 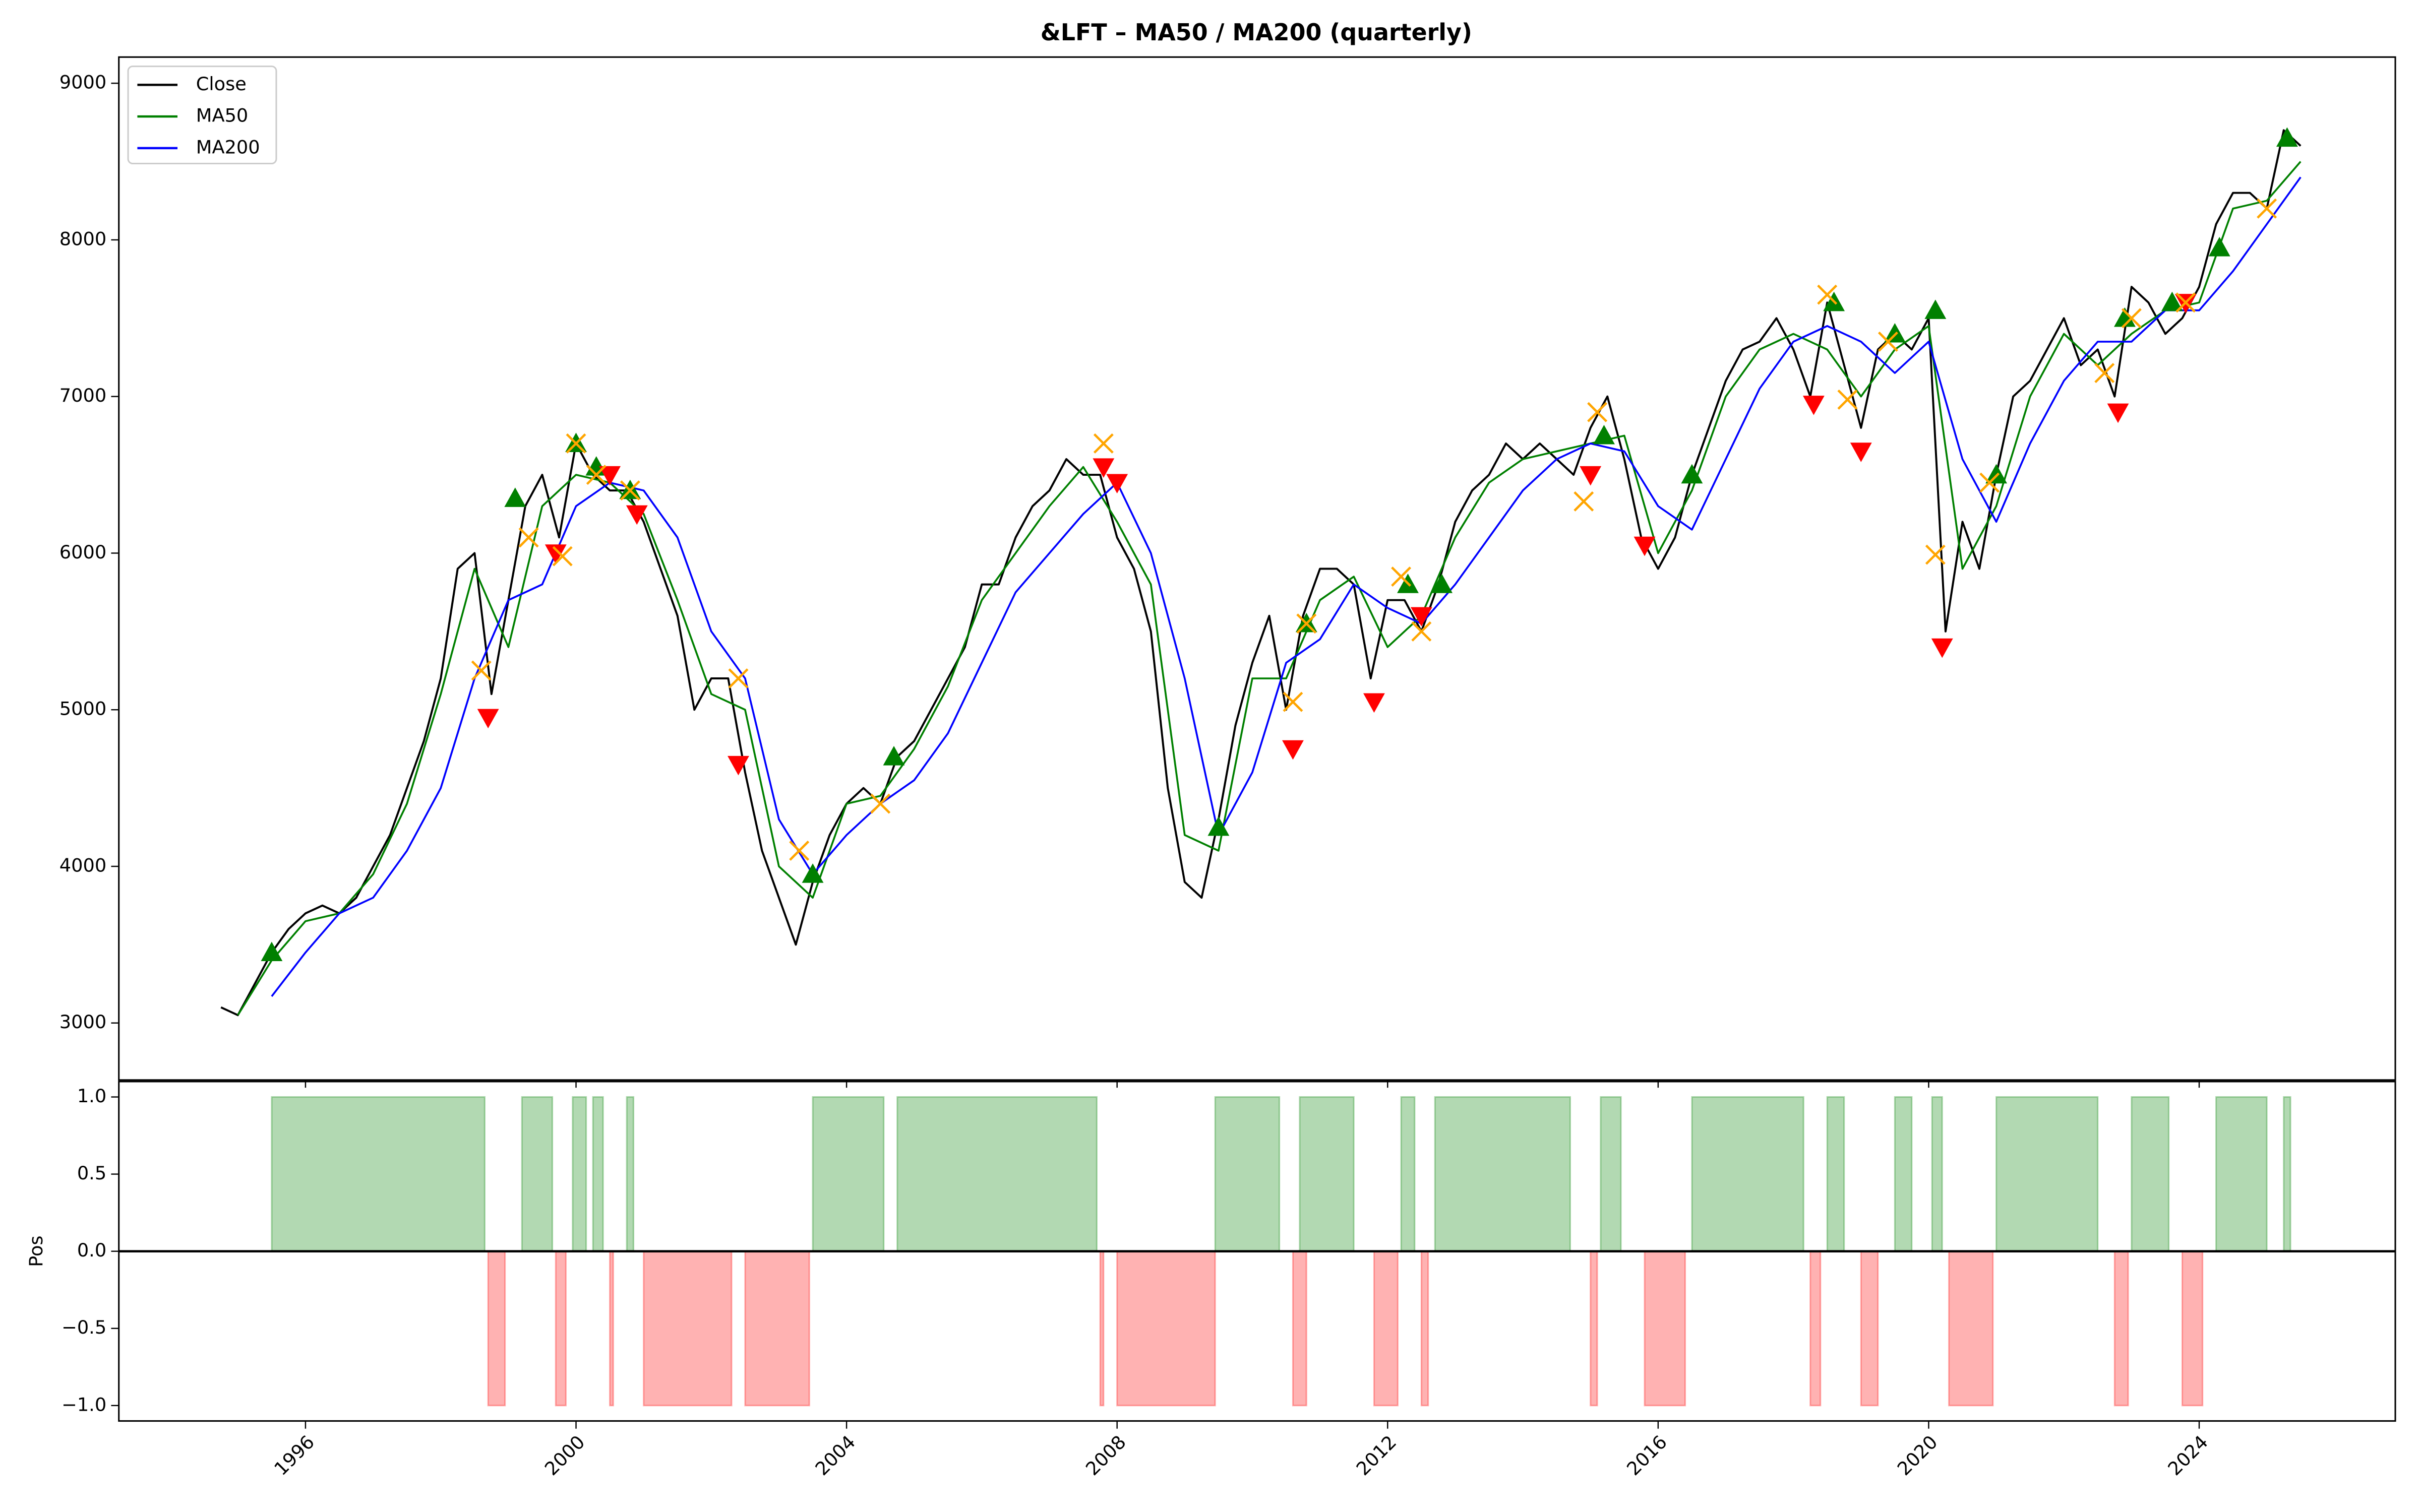 What do you see at coordinates (1256, 32) in the screenshot?
I see `chart-title: &LFT – MA50 / MA200 (quarterly)` at bounding box center [1256, 32].